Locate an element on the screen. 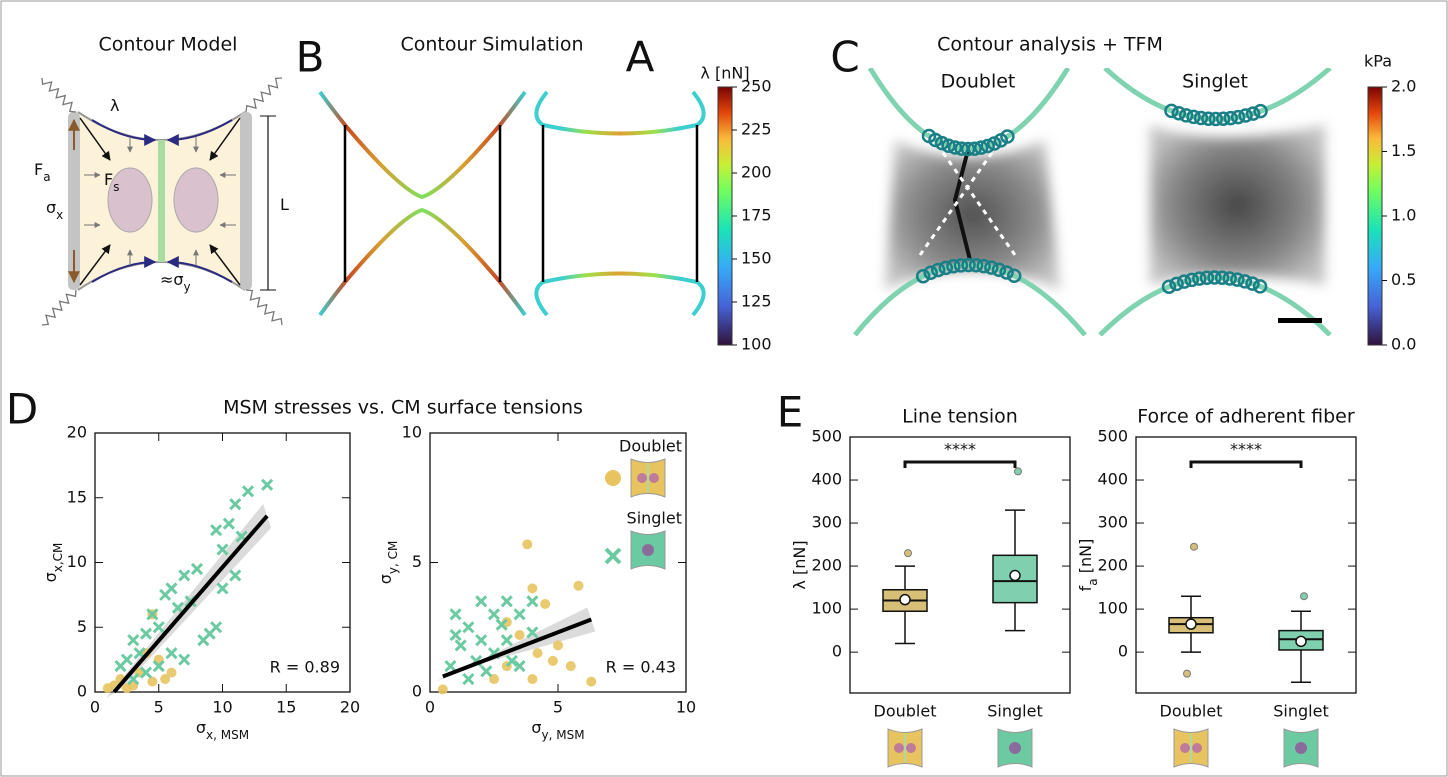 The height and width of the screenshot is (777, 1448). colorbar-label: kPa is located at coordinates (1378, 61).